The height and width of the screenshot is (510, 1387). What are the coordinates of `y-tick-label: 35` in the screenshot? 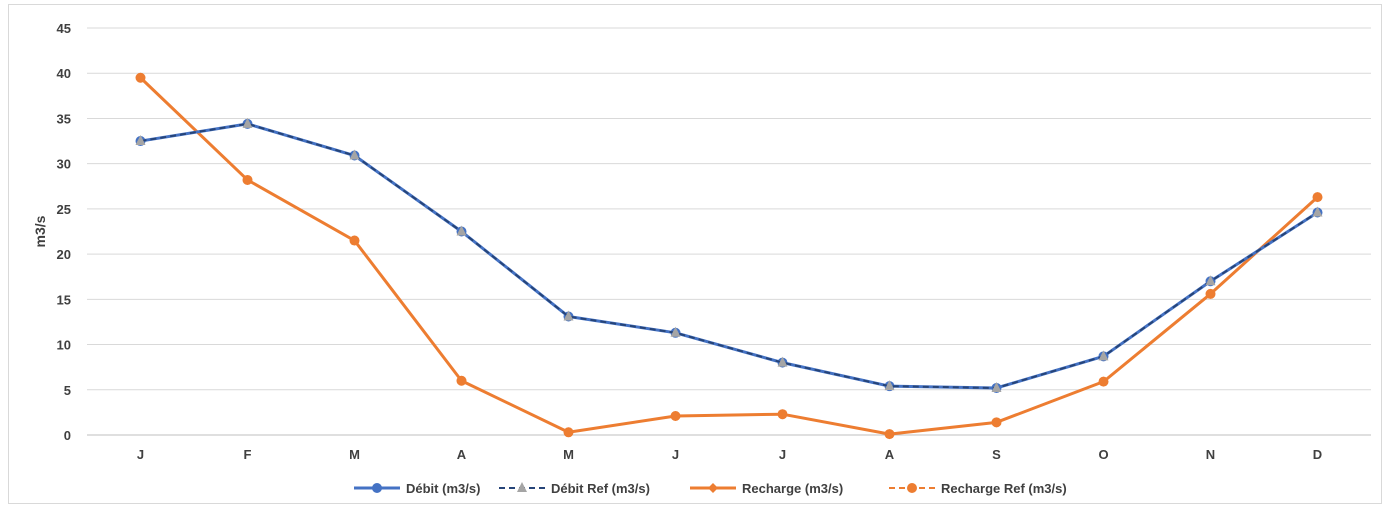 It's located at (64, 118).